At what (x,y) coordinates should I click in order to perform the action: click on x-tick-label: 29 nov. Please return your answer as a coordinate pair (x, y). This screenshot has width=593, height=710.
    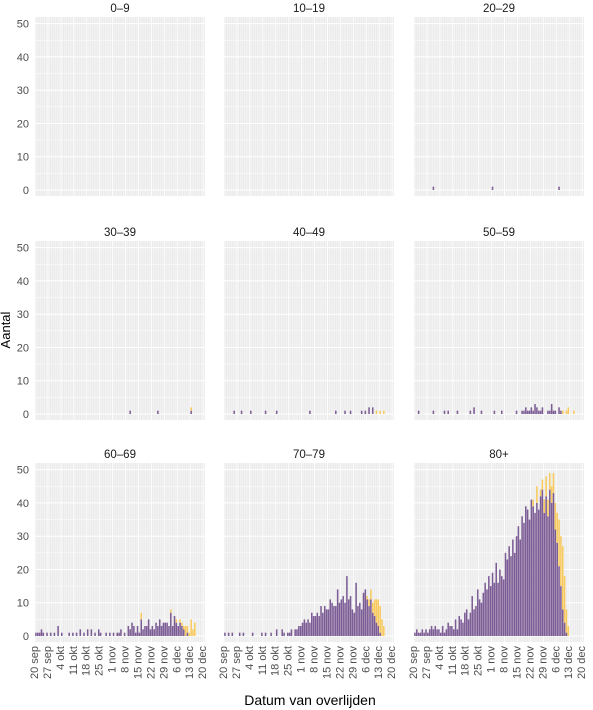
    Looking at the image, I should click on (543, 663).